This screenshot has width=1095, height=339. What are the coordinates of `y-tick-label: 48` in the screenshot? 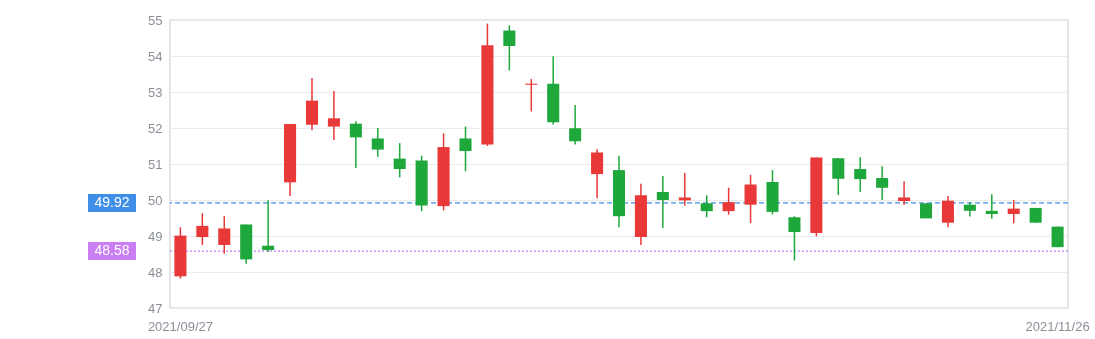 It's located at (155, 272).